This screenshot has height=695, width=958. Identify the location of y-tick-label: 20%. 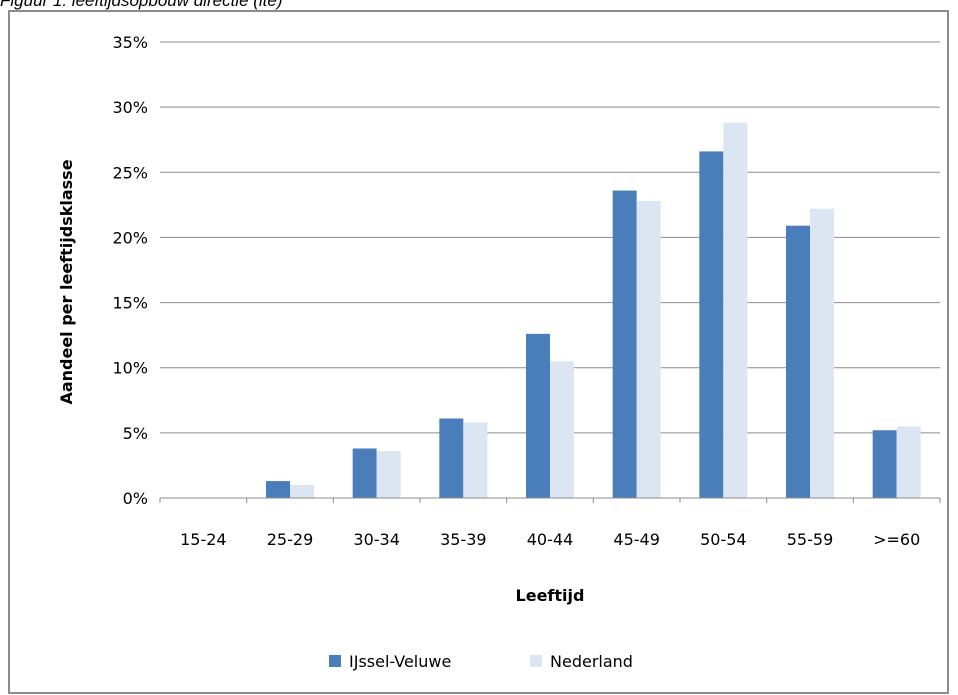
(130, 237).